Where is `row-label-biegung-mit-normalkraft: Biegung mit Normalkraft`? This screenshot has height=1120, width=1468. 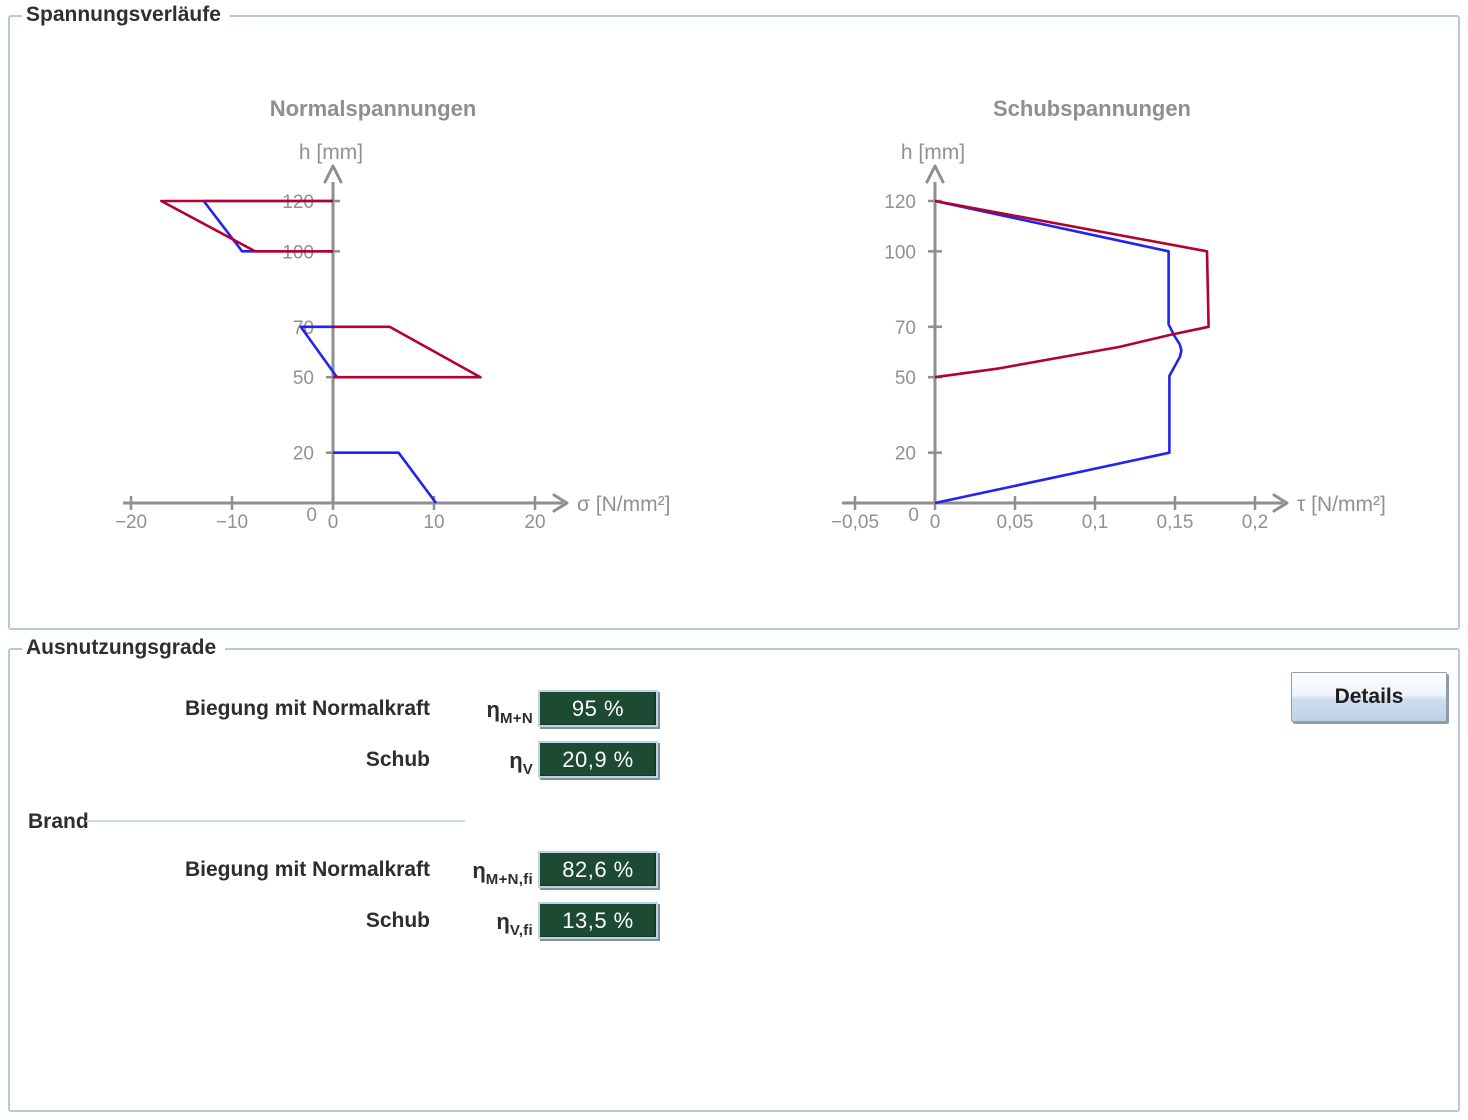
row-label-biegung-mit-normalkraft: Biegung mit Normalkraft is located at coordinates (307, 708).